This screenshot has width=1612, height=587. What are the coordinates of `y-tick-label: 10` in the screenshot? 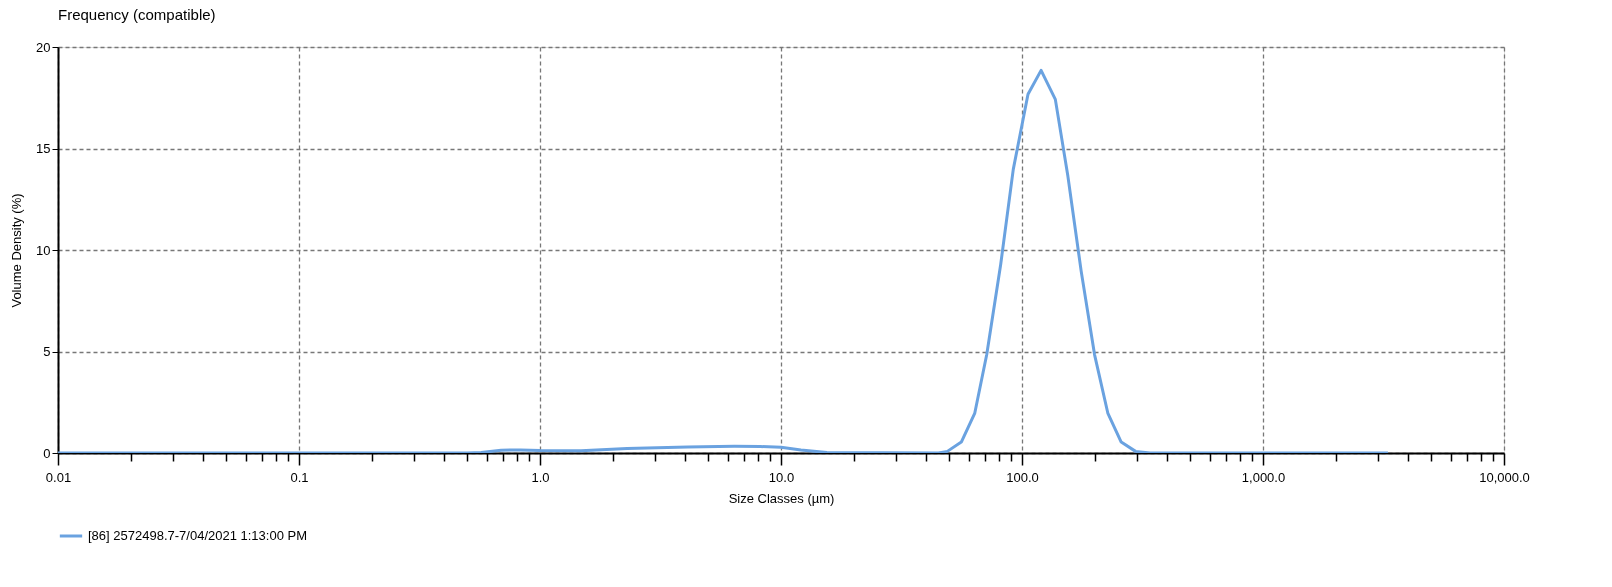 It's located at (43, 250).